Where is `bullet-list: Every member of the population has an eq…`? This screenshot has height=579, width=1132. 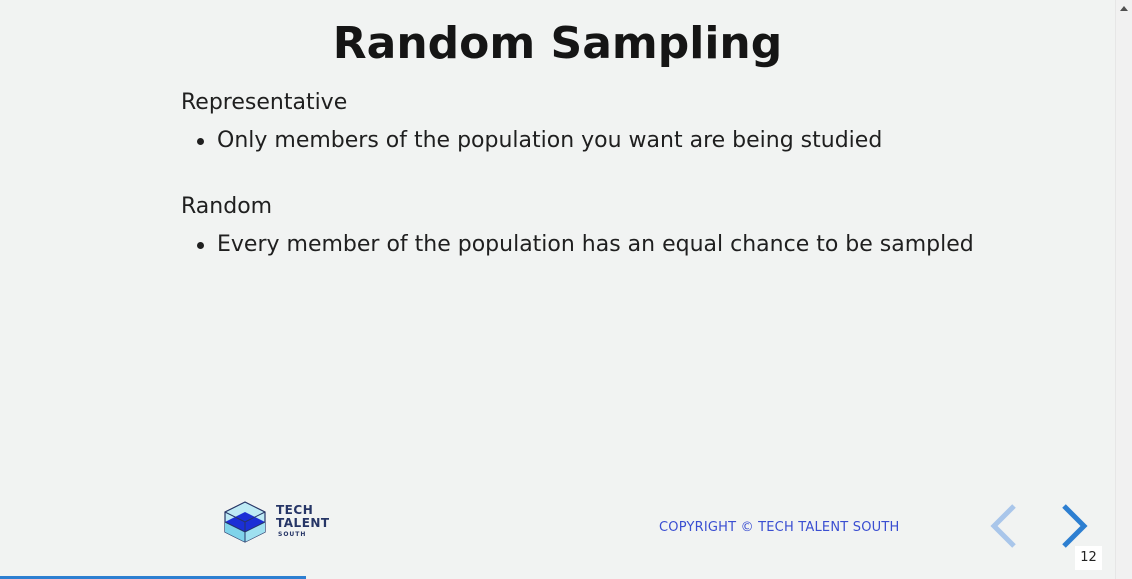 bullet-list: Every member of the population has an eq… is located at coordinates (611, 245).